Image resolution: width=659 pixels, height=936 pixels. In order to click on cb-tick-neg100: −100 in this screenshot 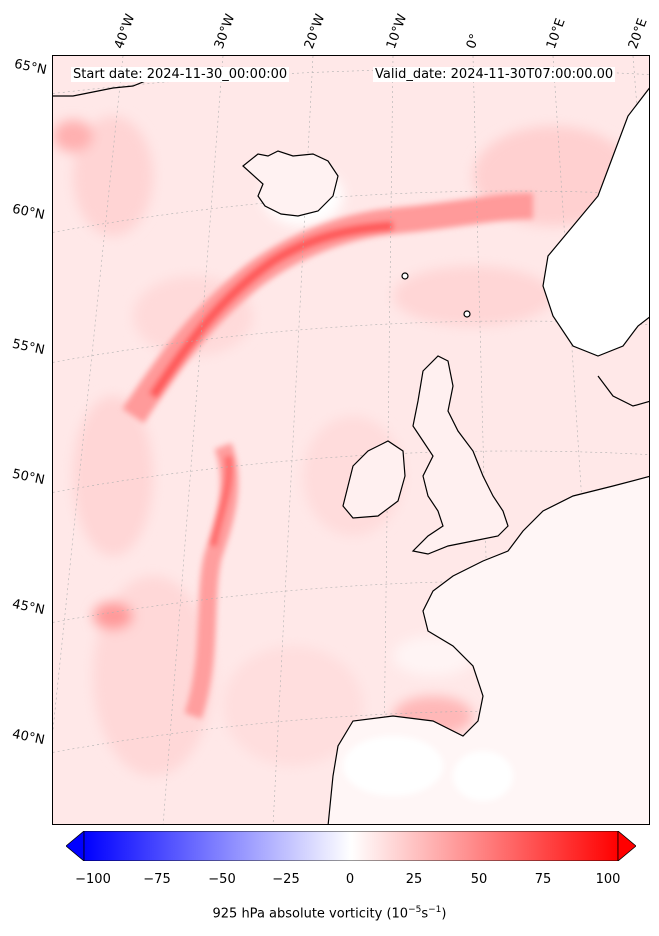, I will do `click(93, 879)`.